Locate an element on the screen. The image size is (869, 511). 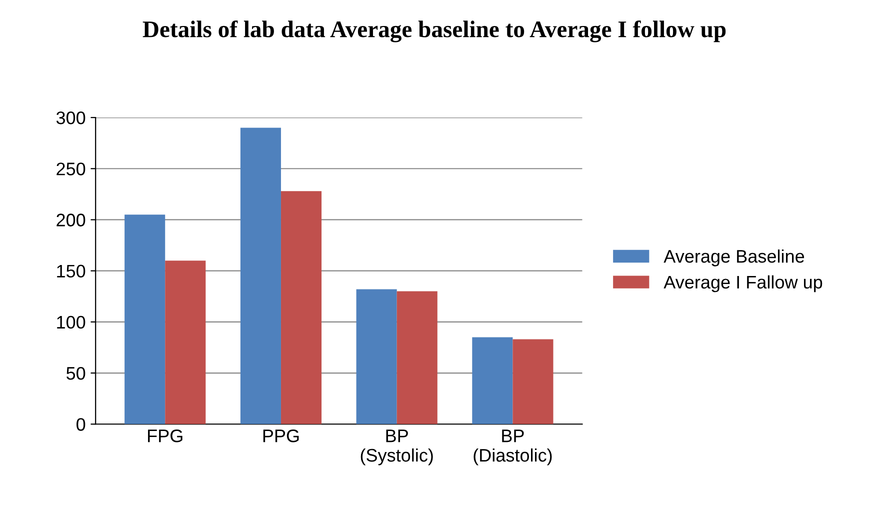
y-tick-label: 200 is located at coordinates (71, 220).